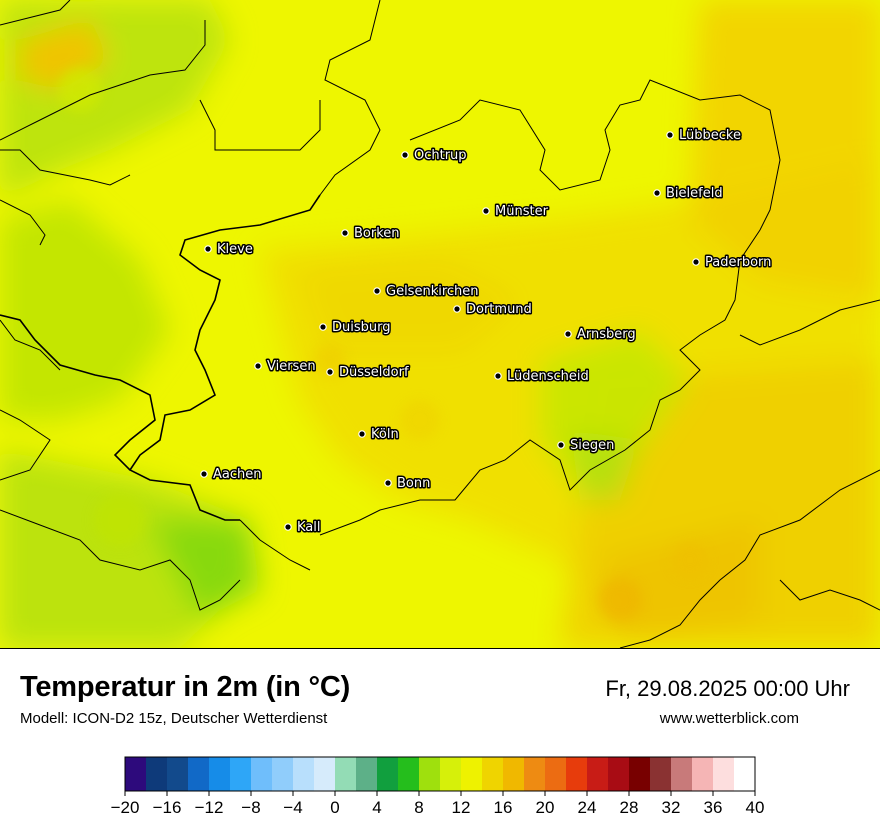 The image size is (880, 830). I want to click on legend-frame, so click(440, 774).